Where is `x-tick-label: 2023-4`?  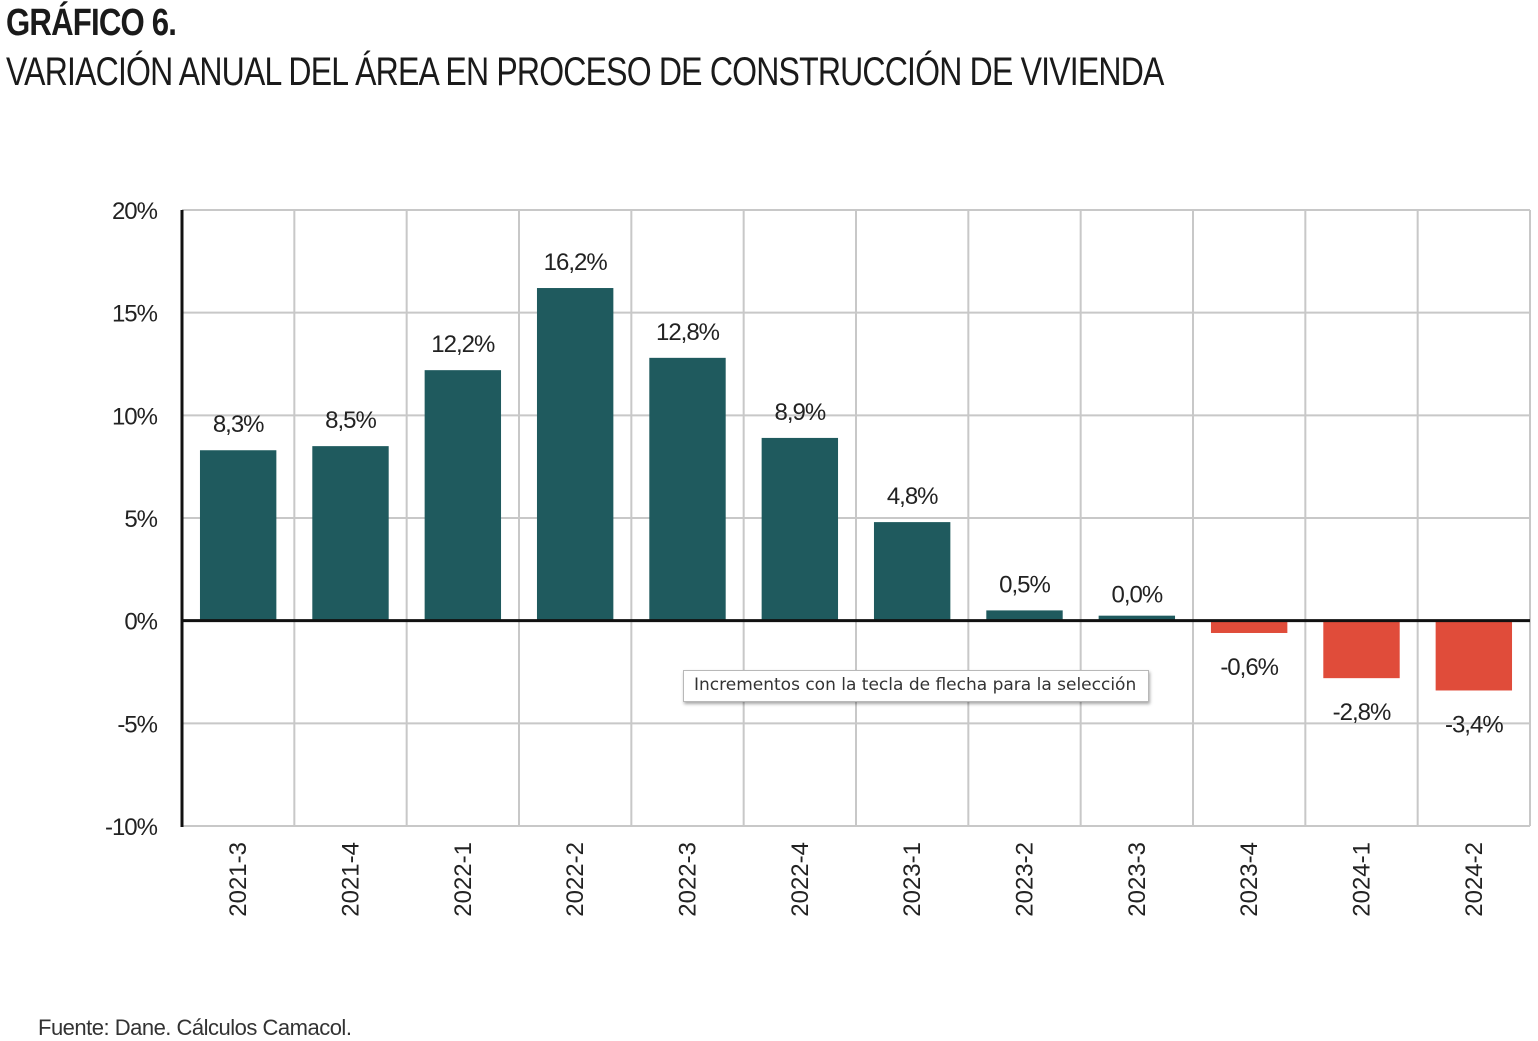
x-tick-label: 2023-4 is located at coordinates (1249, 879).